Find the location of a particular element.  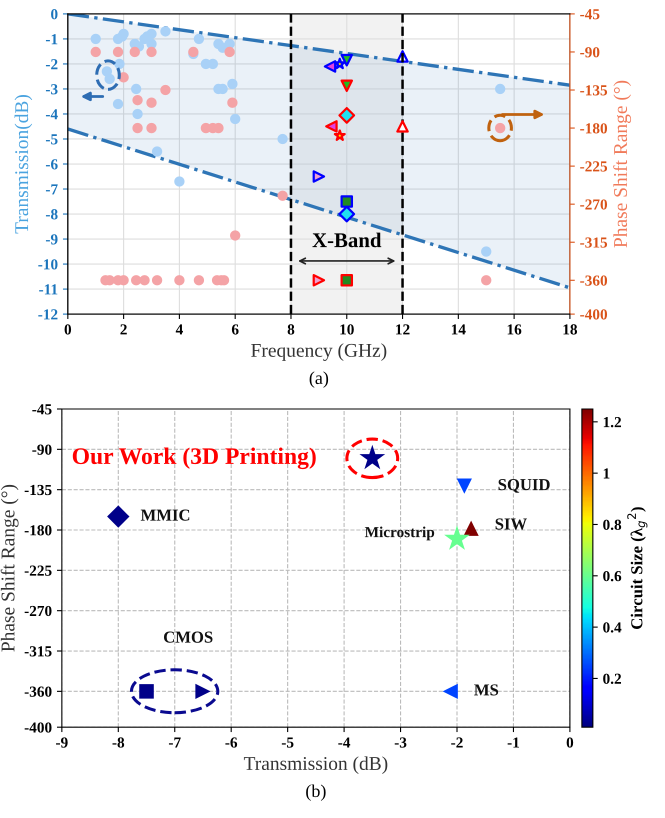

y2-tick-label: -135 is located at coordinates (594, 90).